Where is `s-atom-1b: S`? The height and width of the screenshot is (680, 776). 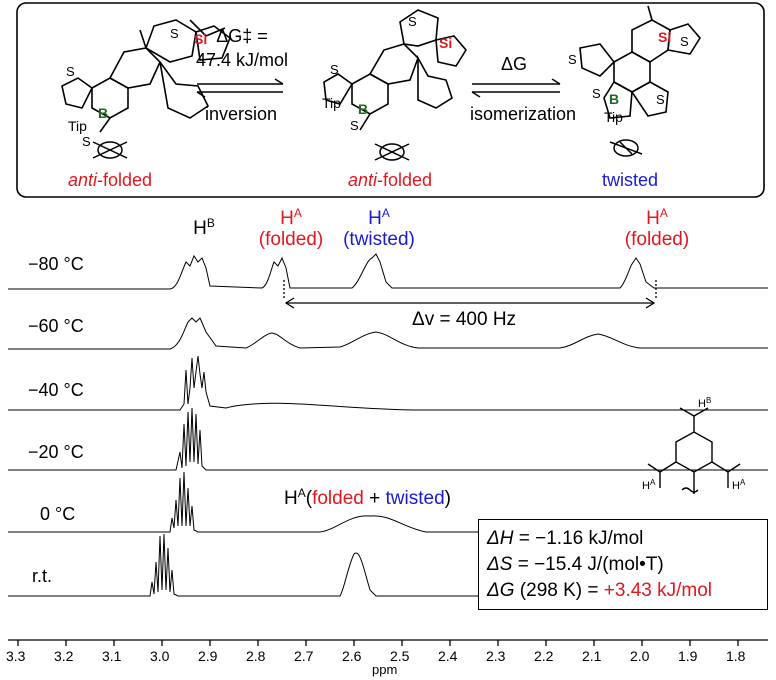
s-atom-1b: S is located at coordinates (174, 33).